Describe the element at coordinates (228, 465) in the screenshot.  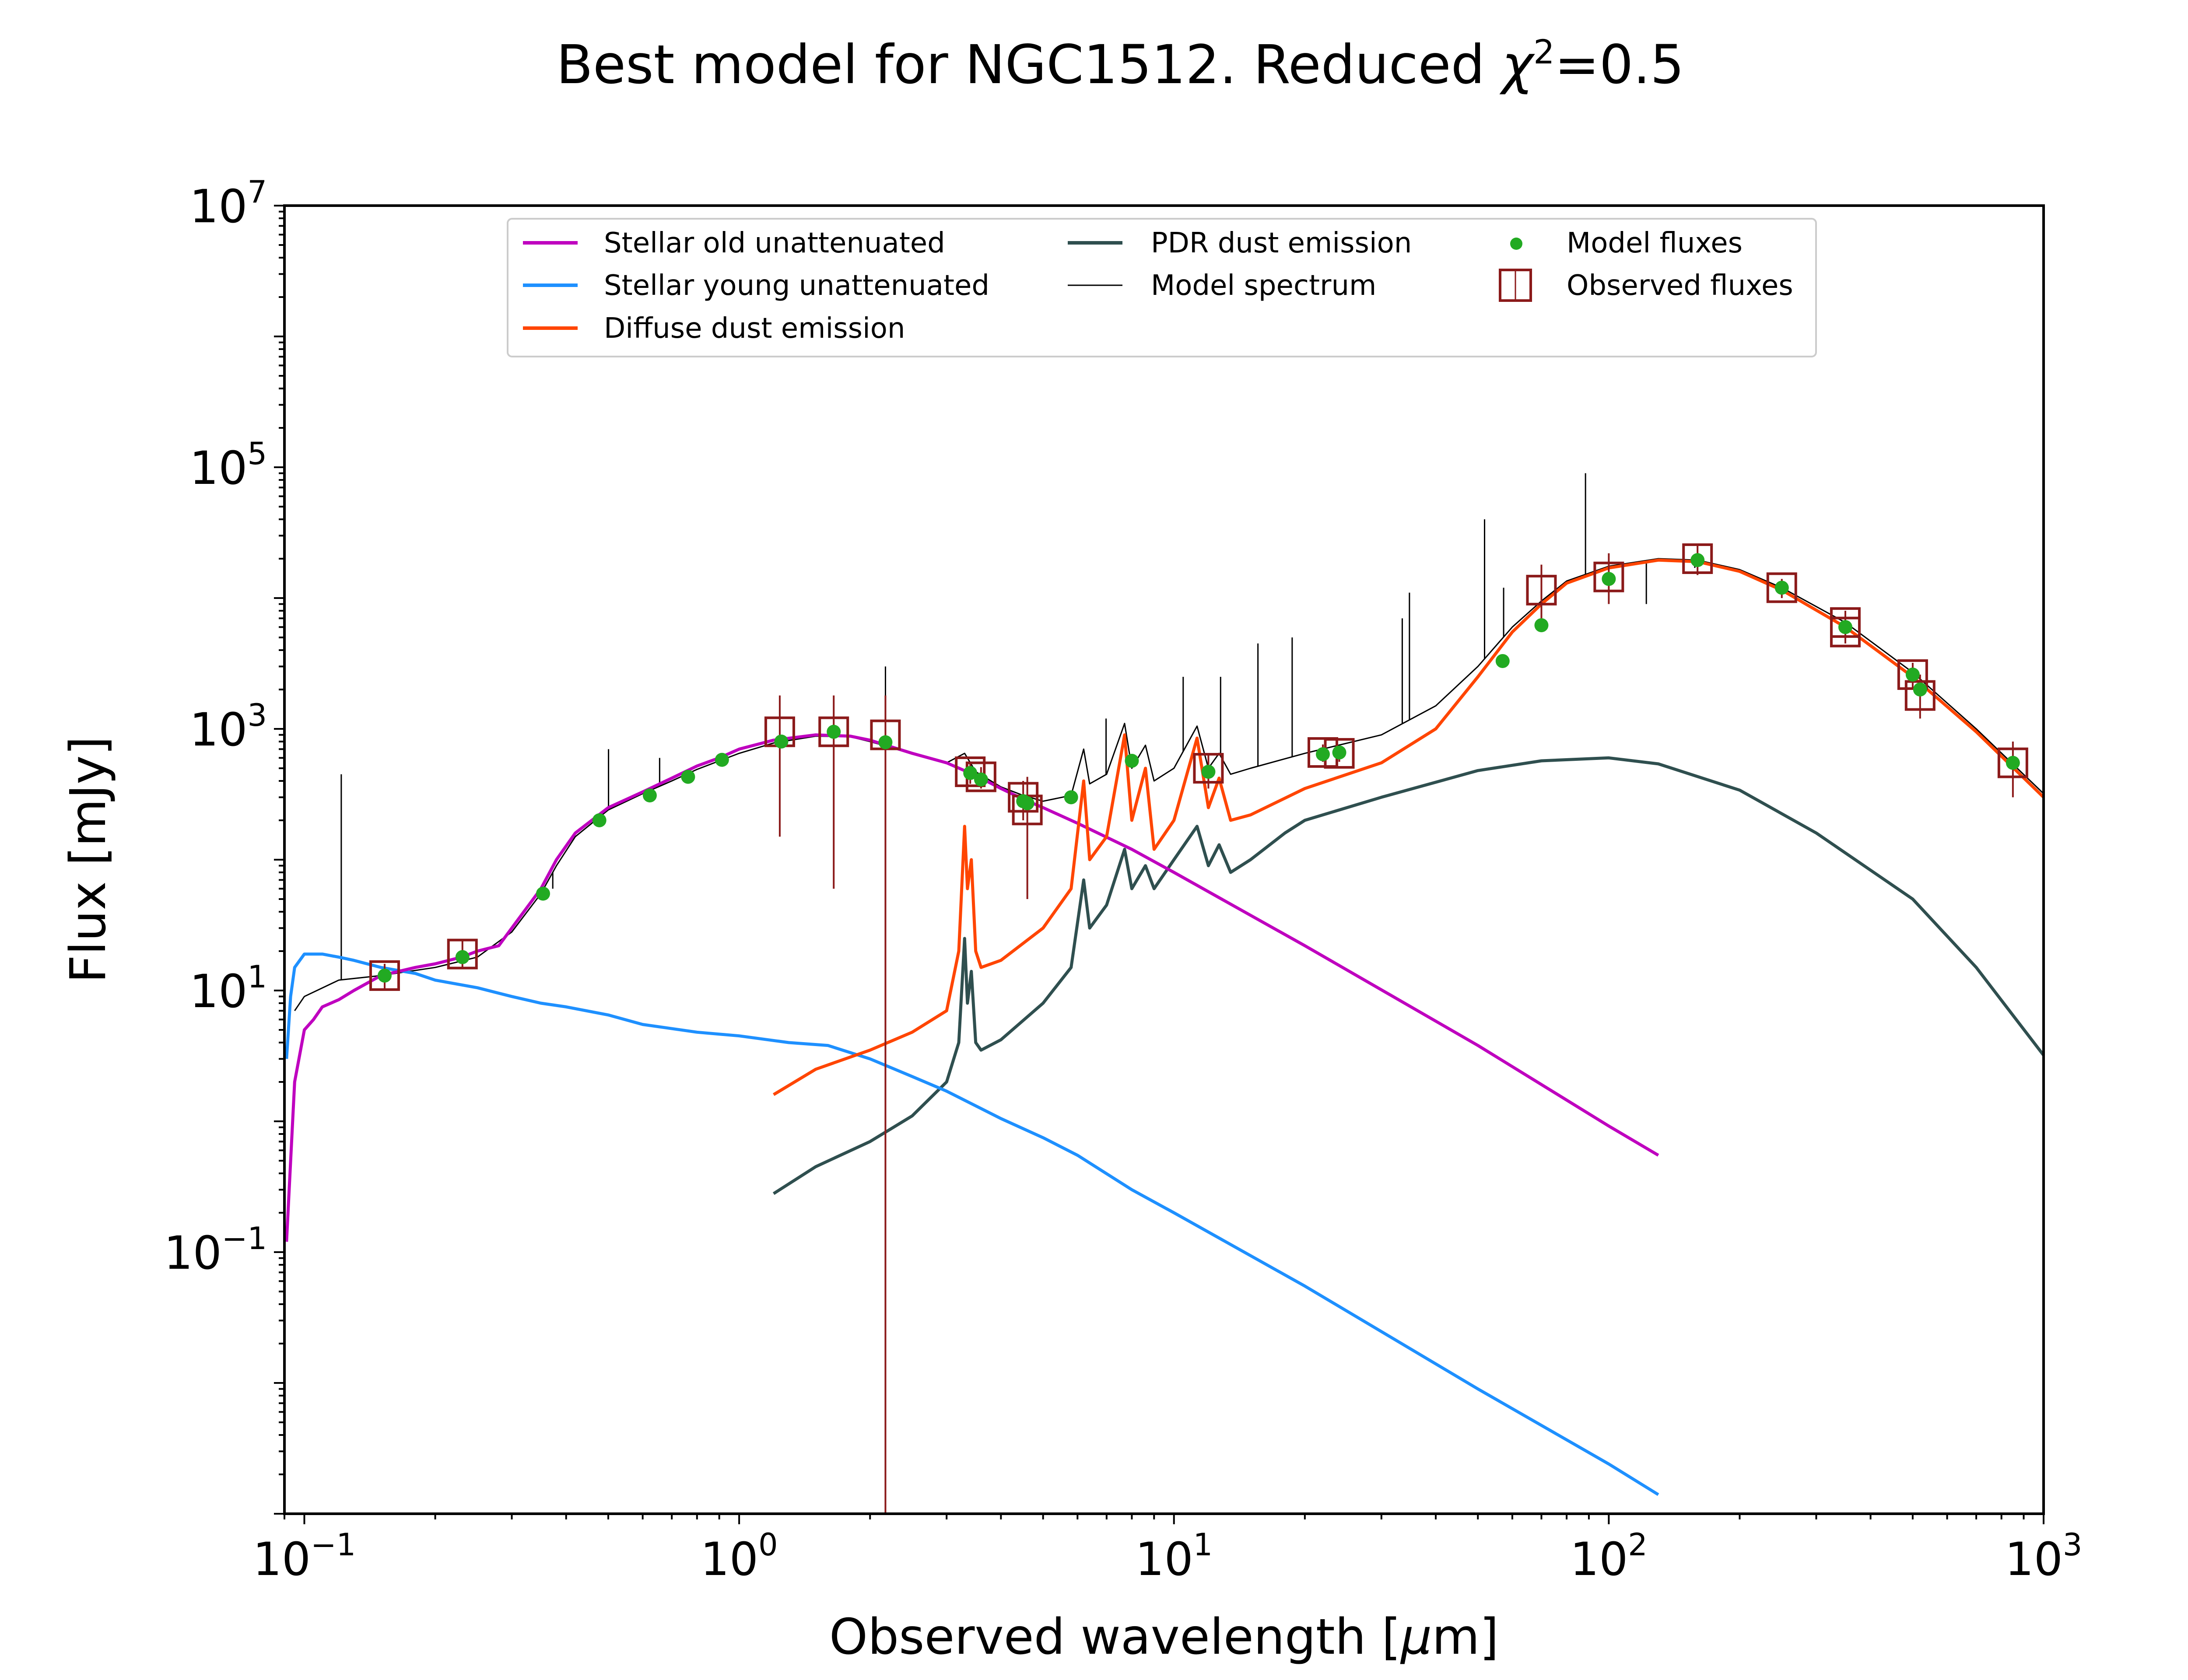
I see `y-tick-label: 10⁵` at that location.